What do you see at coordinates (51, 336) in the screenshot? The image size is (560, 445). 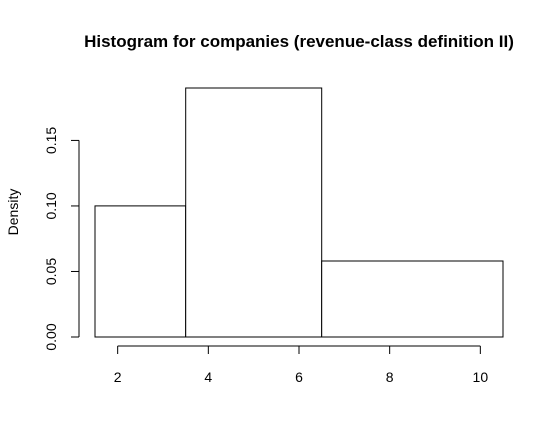 I see `y-tick-label: 0.00` at bounding box center [51, 336].